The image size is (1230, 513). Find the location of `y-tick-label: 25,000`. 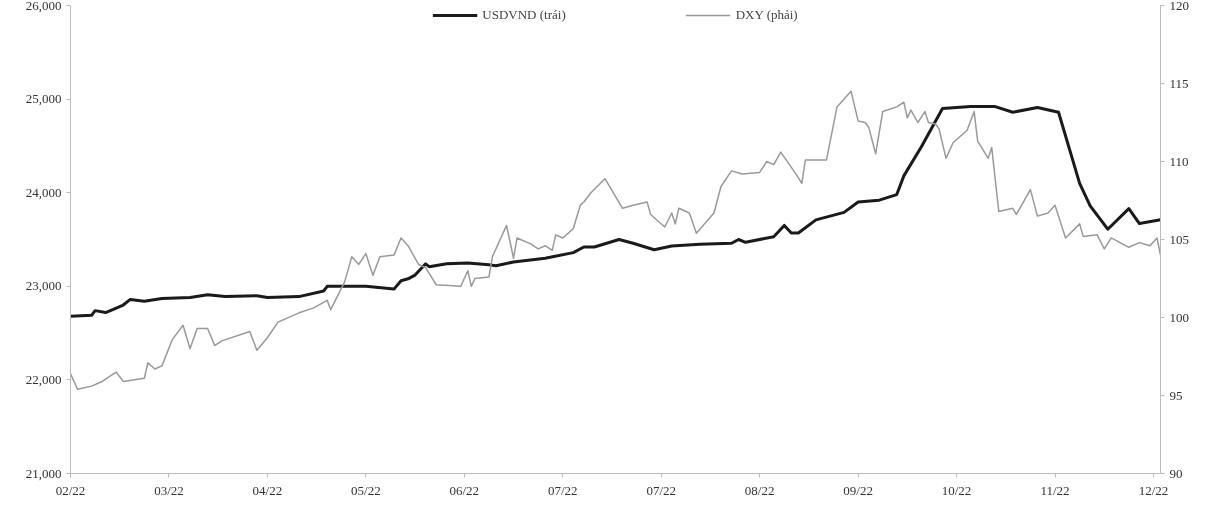

y-tick-label: 25,000 is located at coordinates (43, 99).